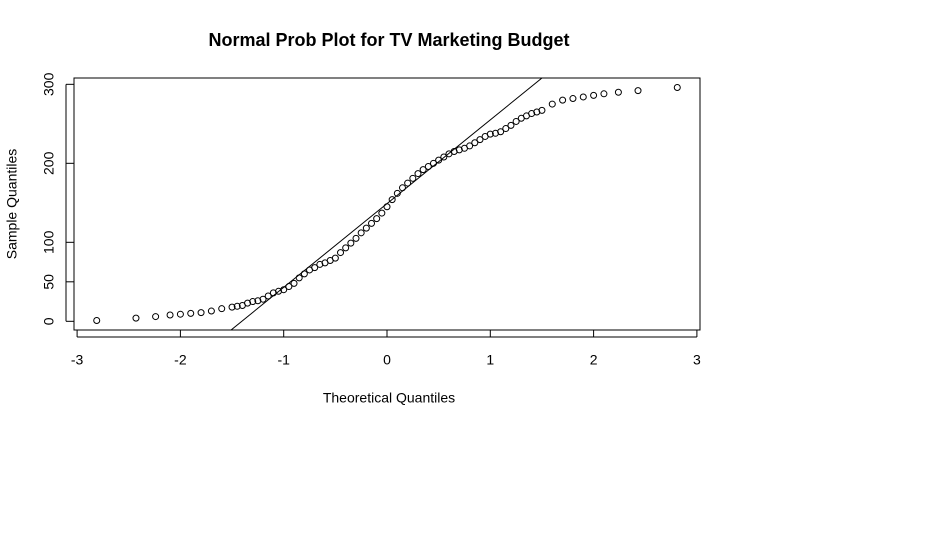  I want to click on y-tick-label: 50, so click(49, 282).